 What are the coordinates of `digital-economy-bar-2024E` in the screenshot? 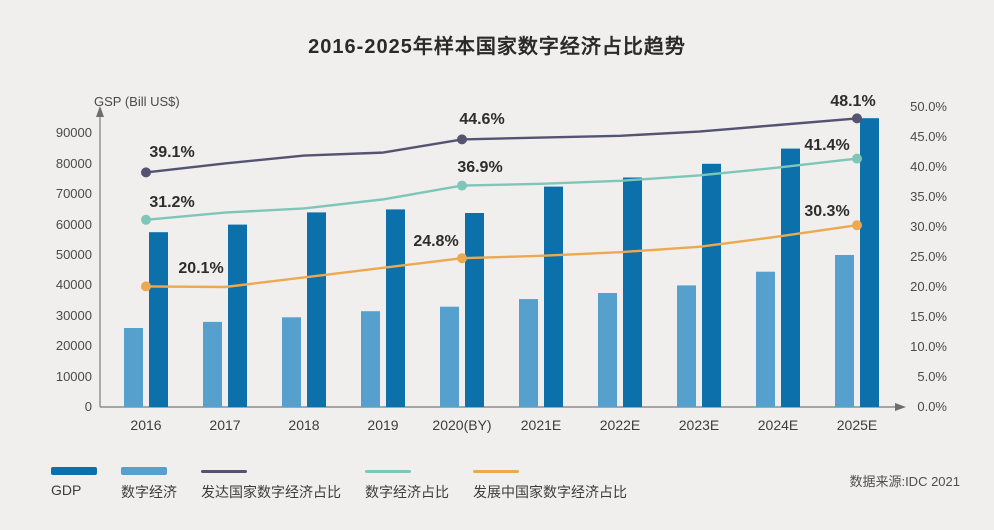 It's located at (765, 339).